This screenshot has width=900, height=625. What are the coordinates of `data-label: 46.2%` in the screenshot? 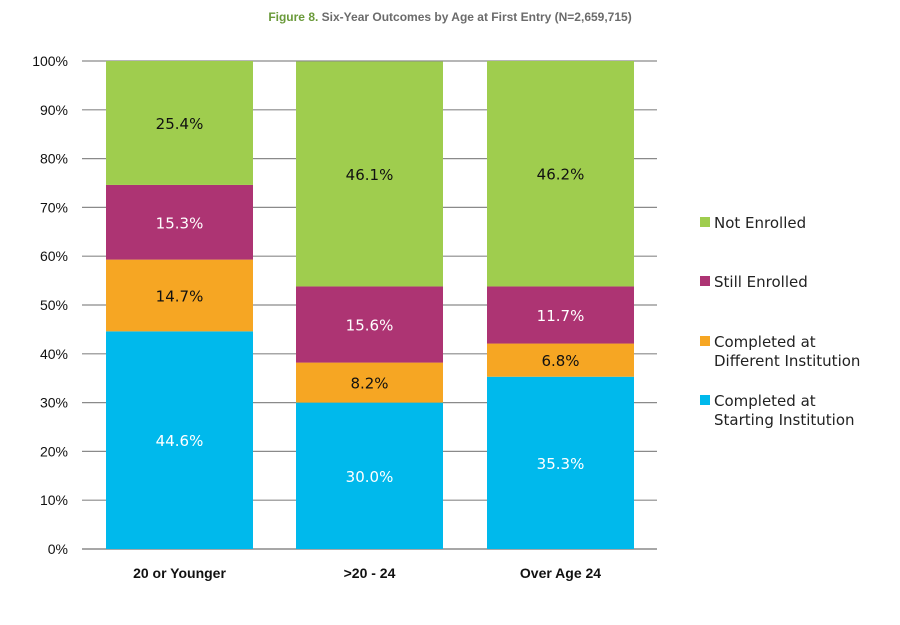 It's located at (561, 175).